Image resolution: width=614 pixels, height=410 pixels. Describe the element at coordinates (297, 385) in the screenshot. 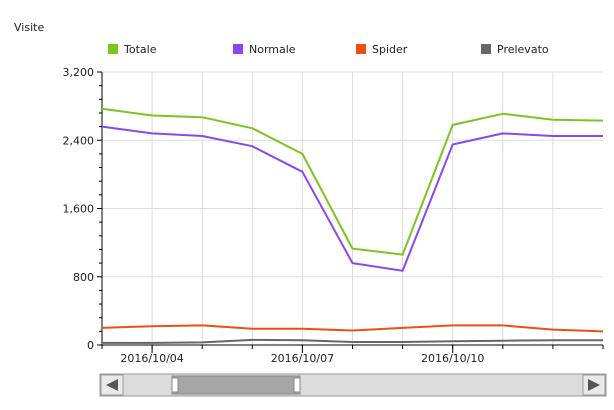

I see `scrollbar-handle-right` at that location.